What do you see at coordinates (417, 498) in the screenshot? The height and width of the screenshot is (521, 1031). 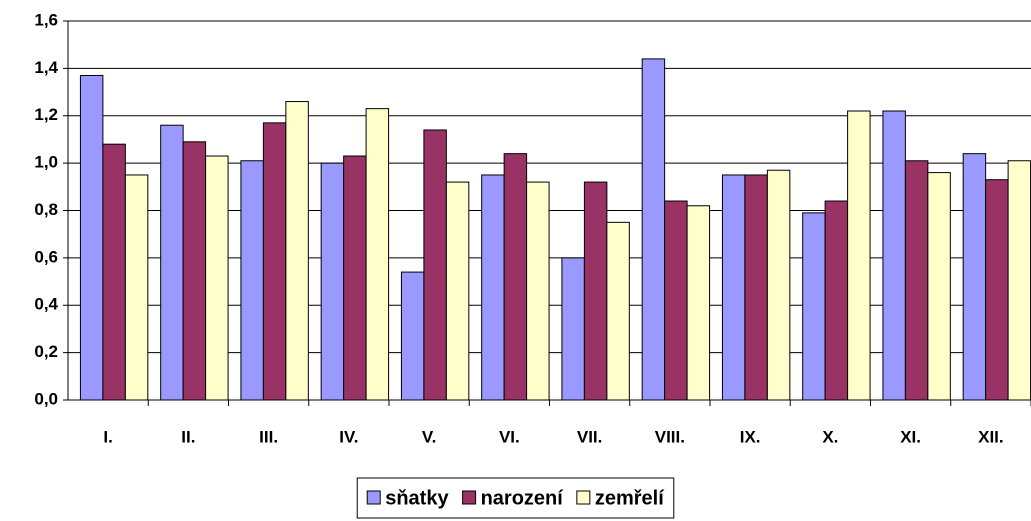 I see `legend-label: sňatky` at bounding box center [417, 498].